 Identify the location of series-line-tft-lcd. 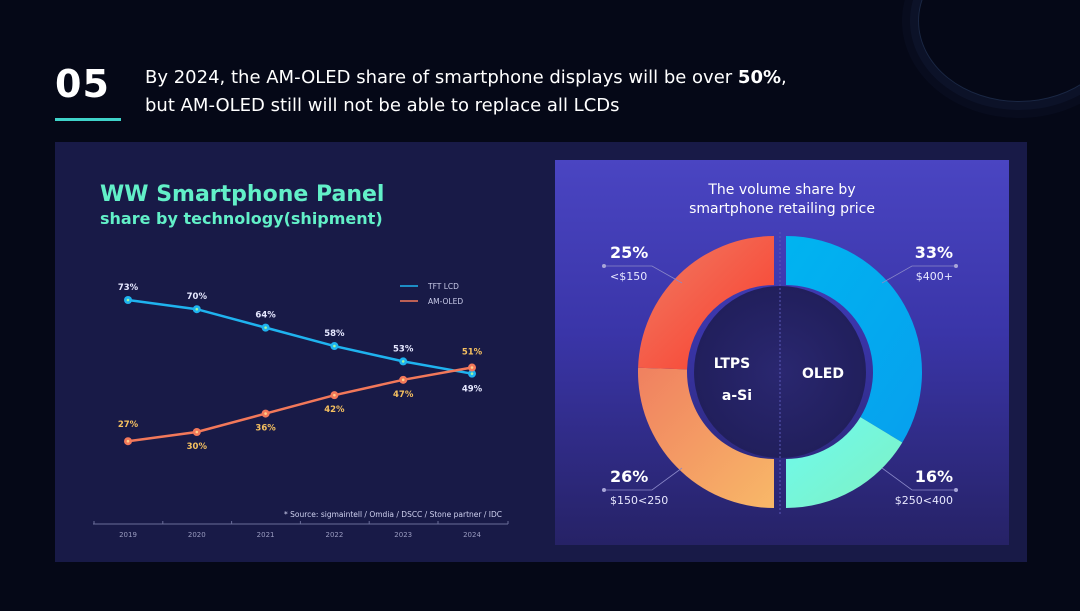
(300, 336).